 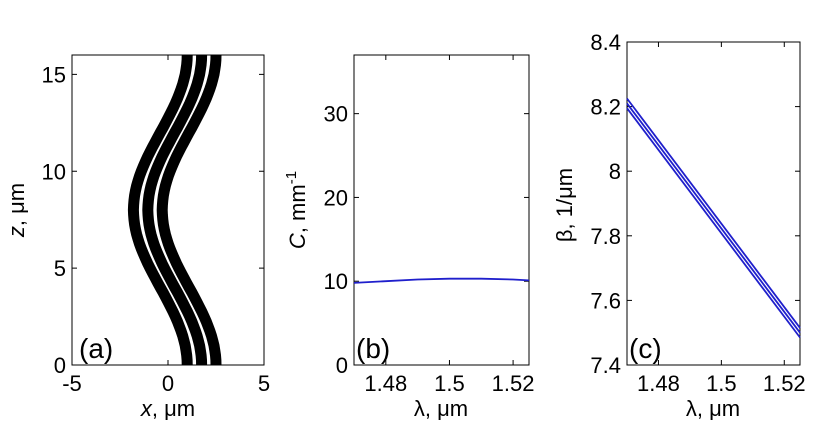 I want to click on panel-c-xlabel: λ, μm, so click(x=713, y=408).